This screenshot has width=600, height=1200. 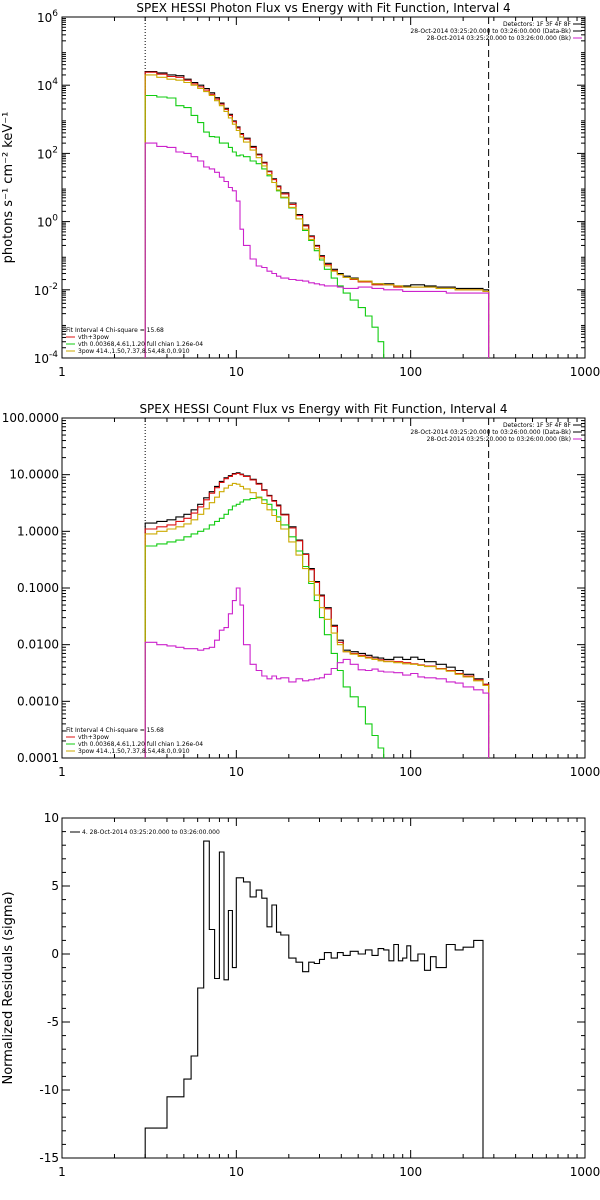 I want to click on y-tick-label: 10⁻², so click(x=46, y=290).